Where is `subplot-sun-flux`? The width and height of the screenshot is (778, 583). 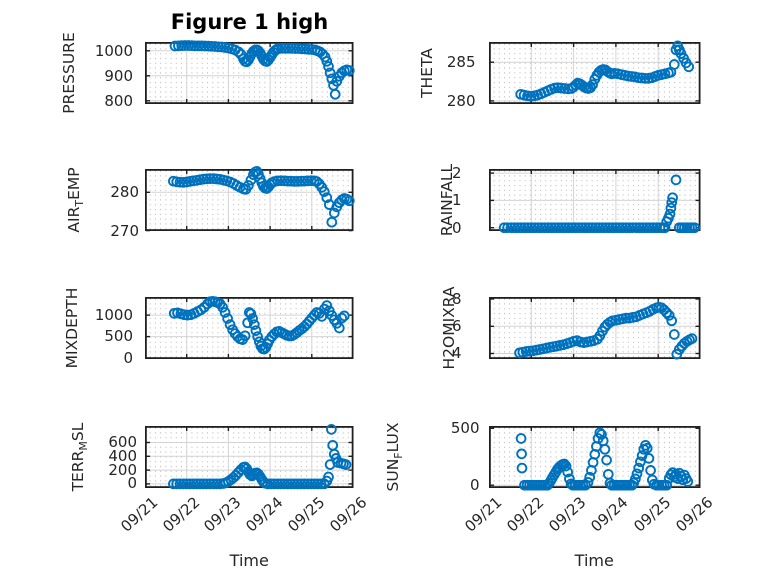 subplot-sun-flux is located at coordinates (594, 458).